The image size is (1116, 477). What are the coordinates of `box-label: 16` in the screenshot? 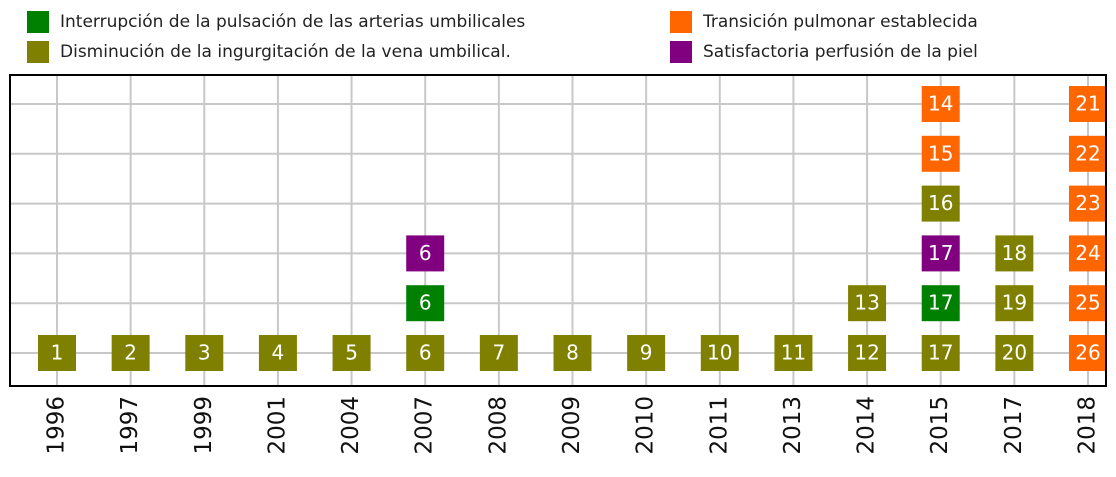 It's located at (940, 203).